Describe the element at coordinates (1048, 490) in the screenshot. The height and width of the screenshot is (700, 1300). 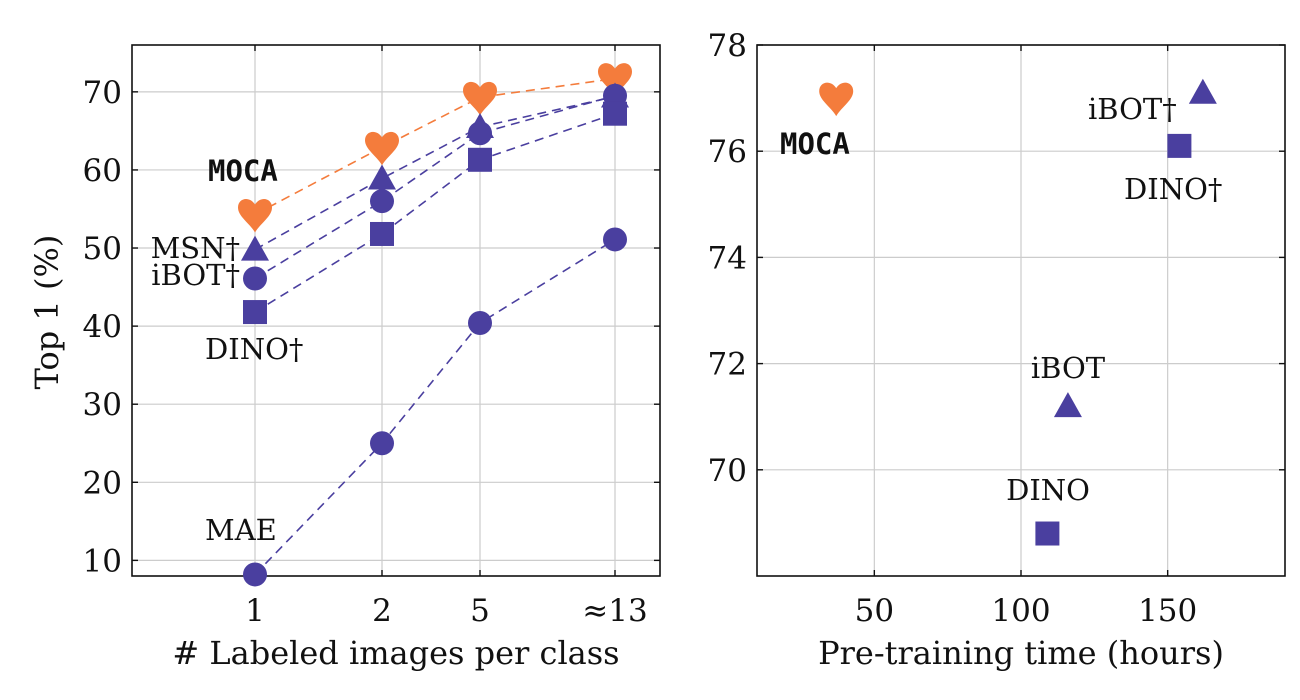
I see `point-label-dino: DINO` at that location.